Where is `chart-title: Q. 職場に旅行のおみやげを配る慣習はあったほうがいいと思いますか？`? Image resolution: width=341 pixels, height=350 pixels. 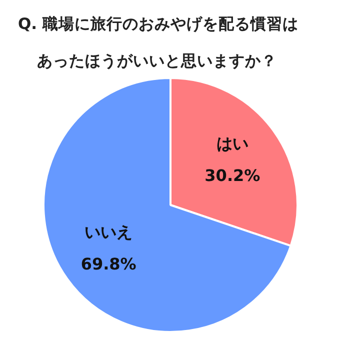 chart-title: Q. 職場に旅行のおみやげを配る慣習はあったほうがいいと思いますか？ is located at coordinates (158, 42).